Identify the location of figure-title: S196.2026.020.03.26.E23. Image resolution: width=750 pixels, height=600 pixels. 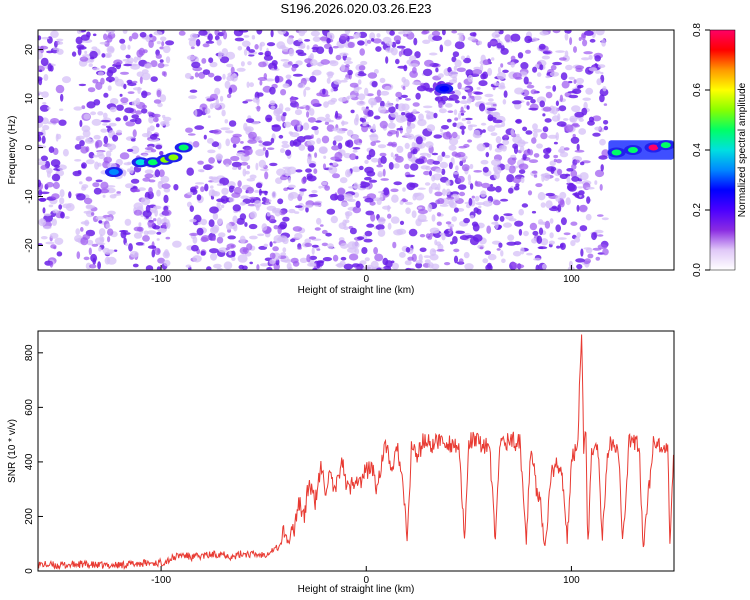
(355, 8).